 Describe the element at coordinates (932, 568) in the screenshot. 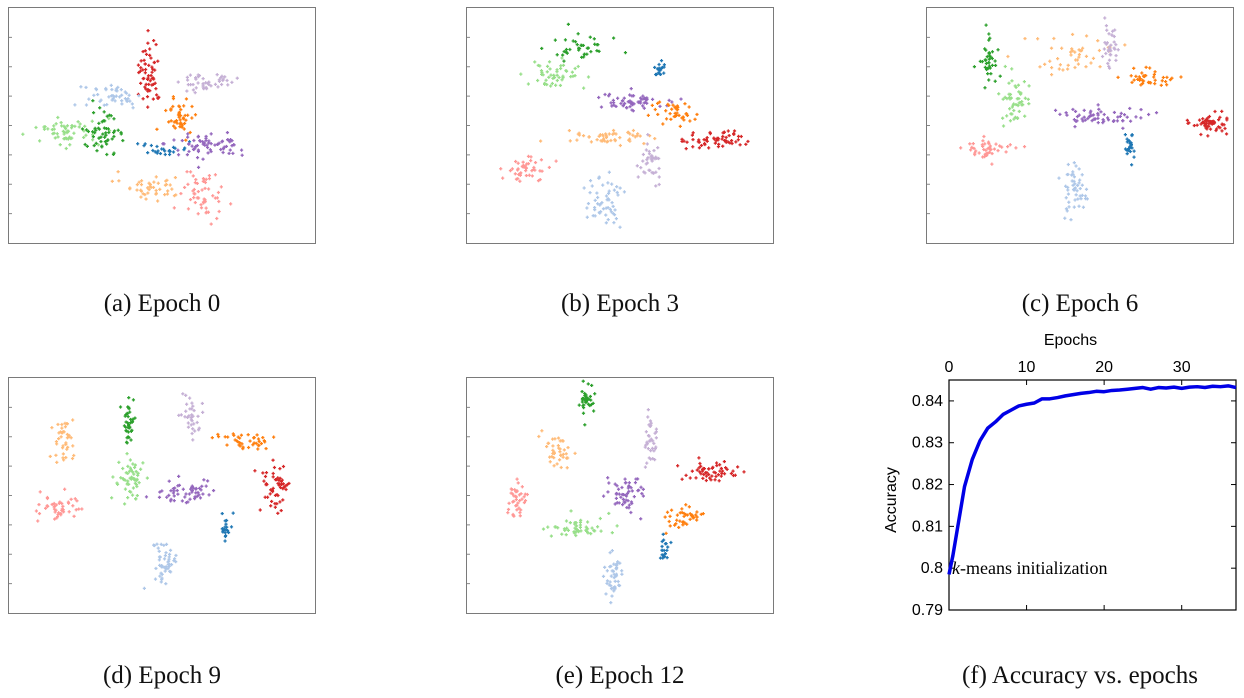

I see `y-tick-label: 0.8` at that location.